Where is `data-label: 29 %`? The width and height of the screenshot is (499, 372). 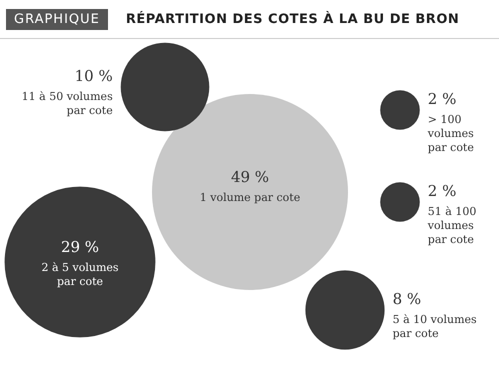
data-label: 29 % is located at coordinates (80, 247).